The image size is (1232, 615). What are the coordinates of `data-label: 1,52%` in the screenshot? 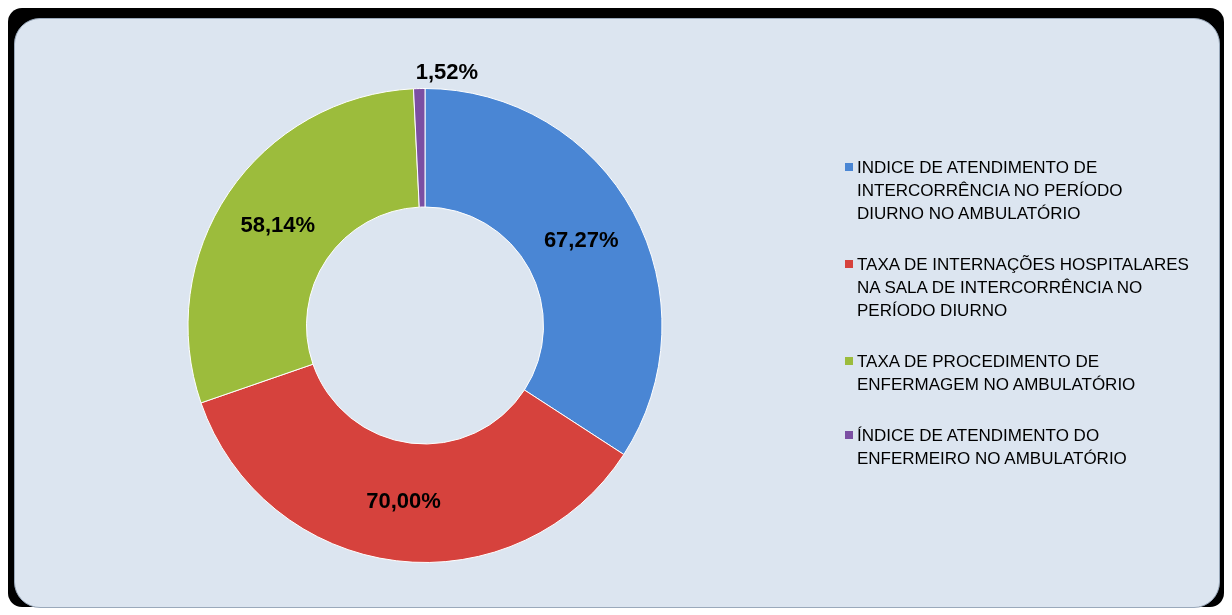 It's located at (447, 71).